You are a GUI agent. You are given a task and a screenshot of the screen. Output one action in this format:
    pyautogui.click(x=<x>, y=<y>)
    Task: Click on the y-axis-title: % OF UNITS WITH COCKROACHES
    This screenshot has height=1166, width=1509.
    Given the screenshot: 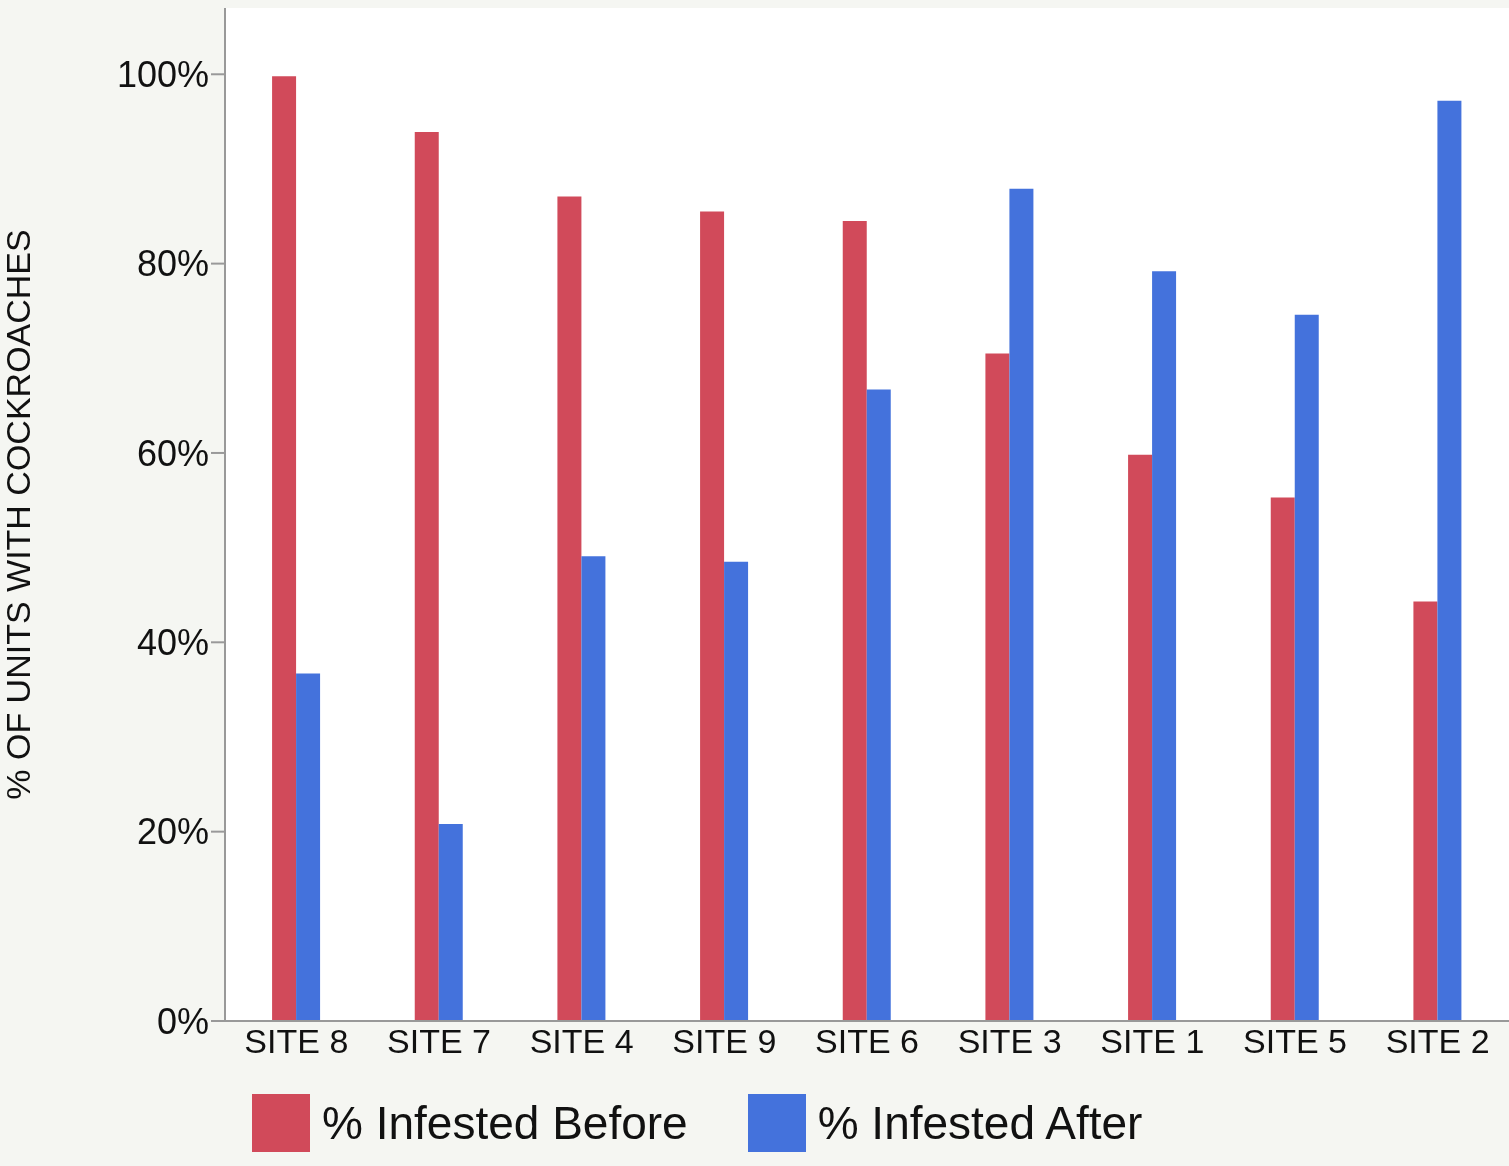 What is the action you would take?
    pyautogui.click(x=19, y=514)
    